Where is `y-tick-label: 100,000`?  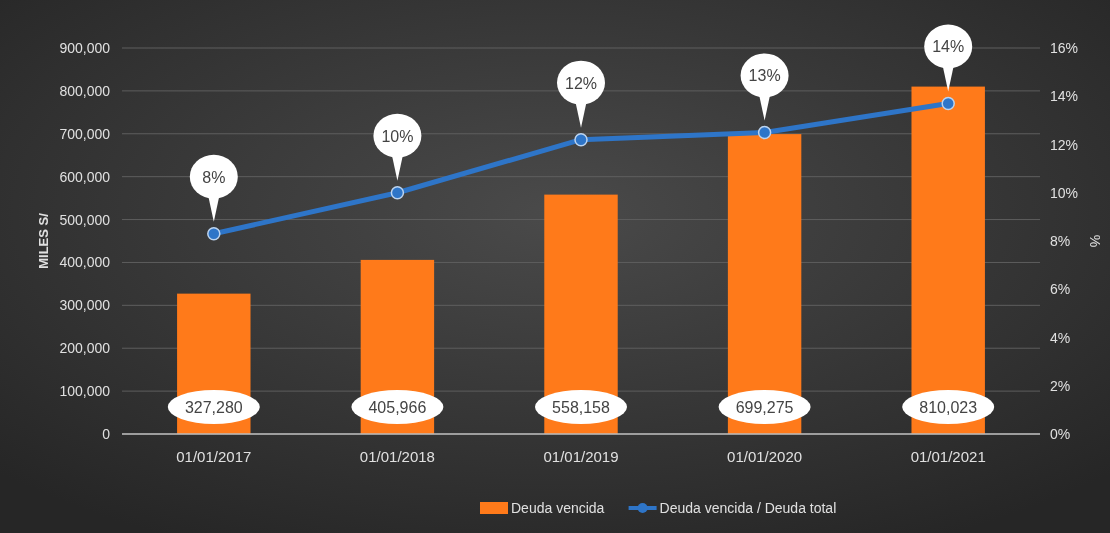
y-tick-label: 100,000 is located at coordinates (85, 391).